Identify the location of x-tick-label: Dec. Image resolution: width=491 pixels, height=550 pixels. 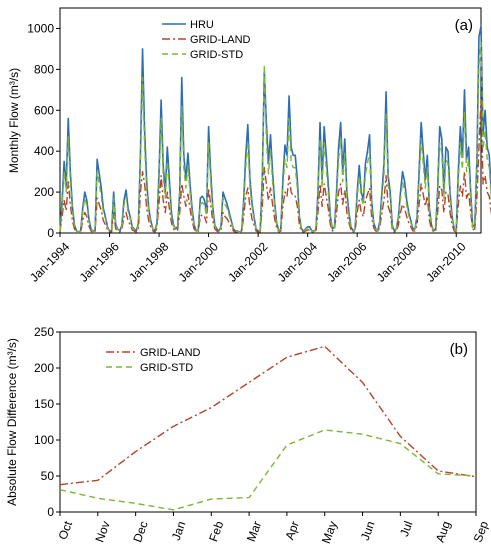
(140, 531).